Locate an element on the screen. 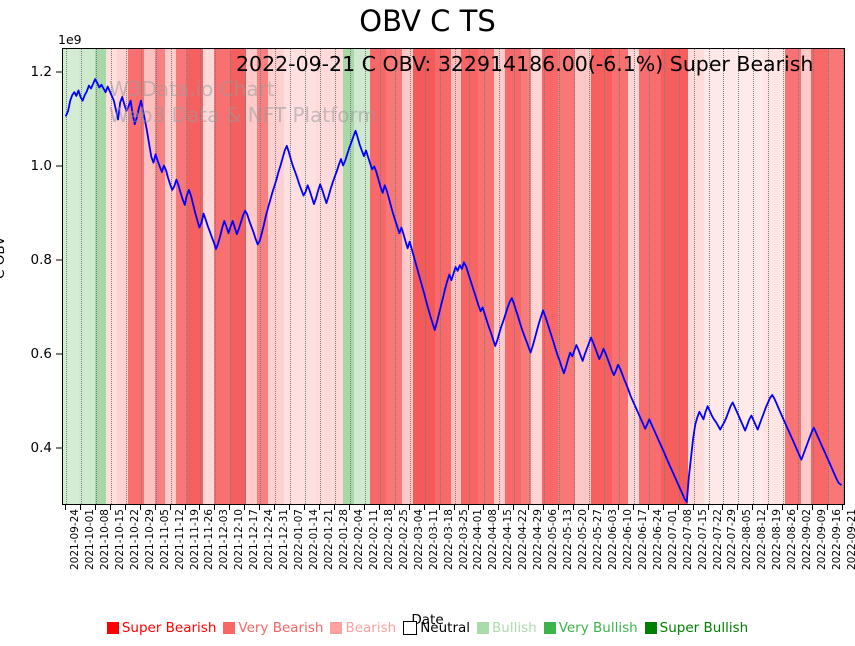 This screenshot has height=646, width=855. x-tick-label: 2022-09-21 is located at coordinates (850, 540).